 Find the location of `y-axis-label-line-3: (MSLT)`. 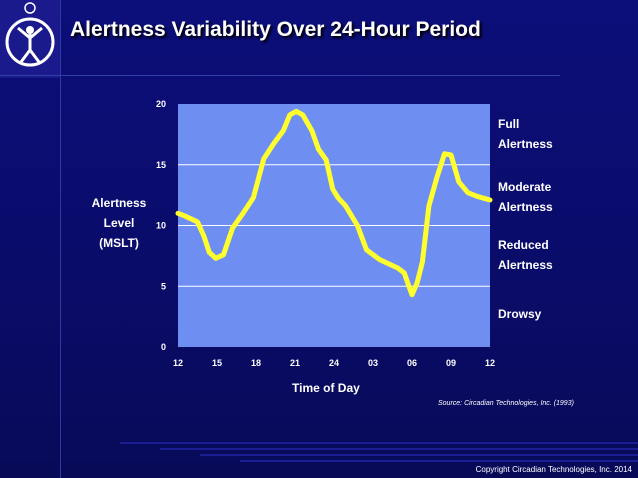

y-axis-label-line-3: (MSLT) is located at coordinates (119, 243).